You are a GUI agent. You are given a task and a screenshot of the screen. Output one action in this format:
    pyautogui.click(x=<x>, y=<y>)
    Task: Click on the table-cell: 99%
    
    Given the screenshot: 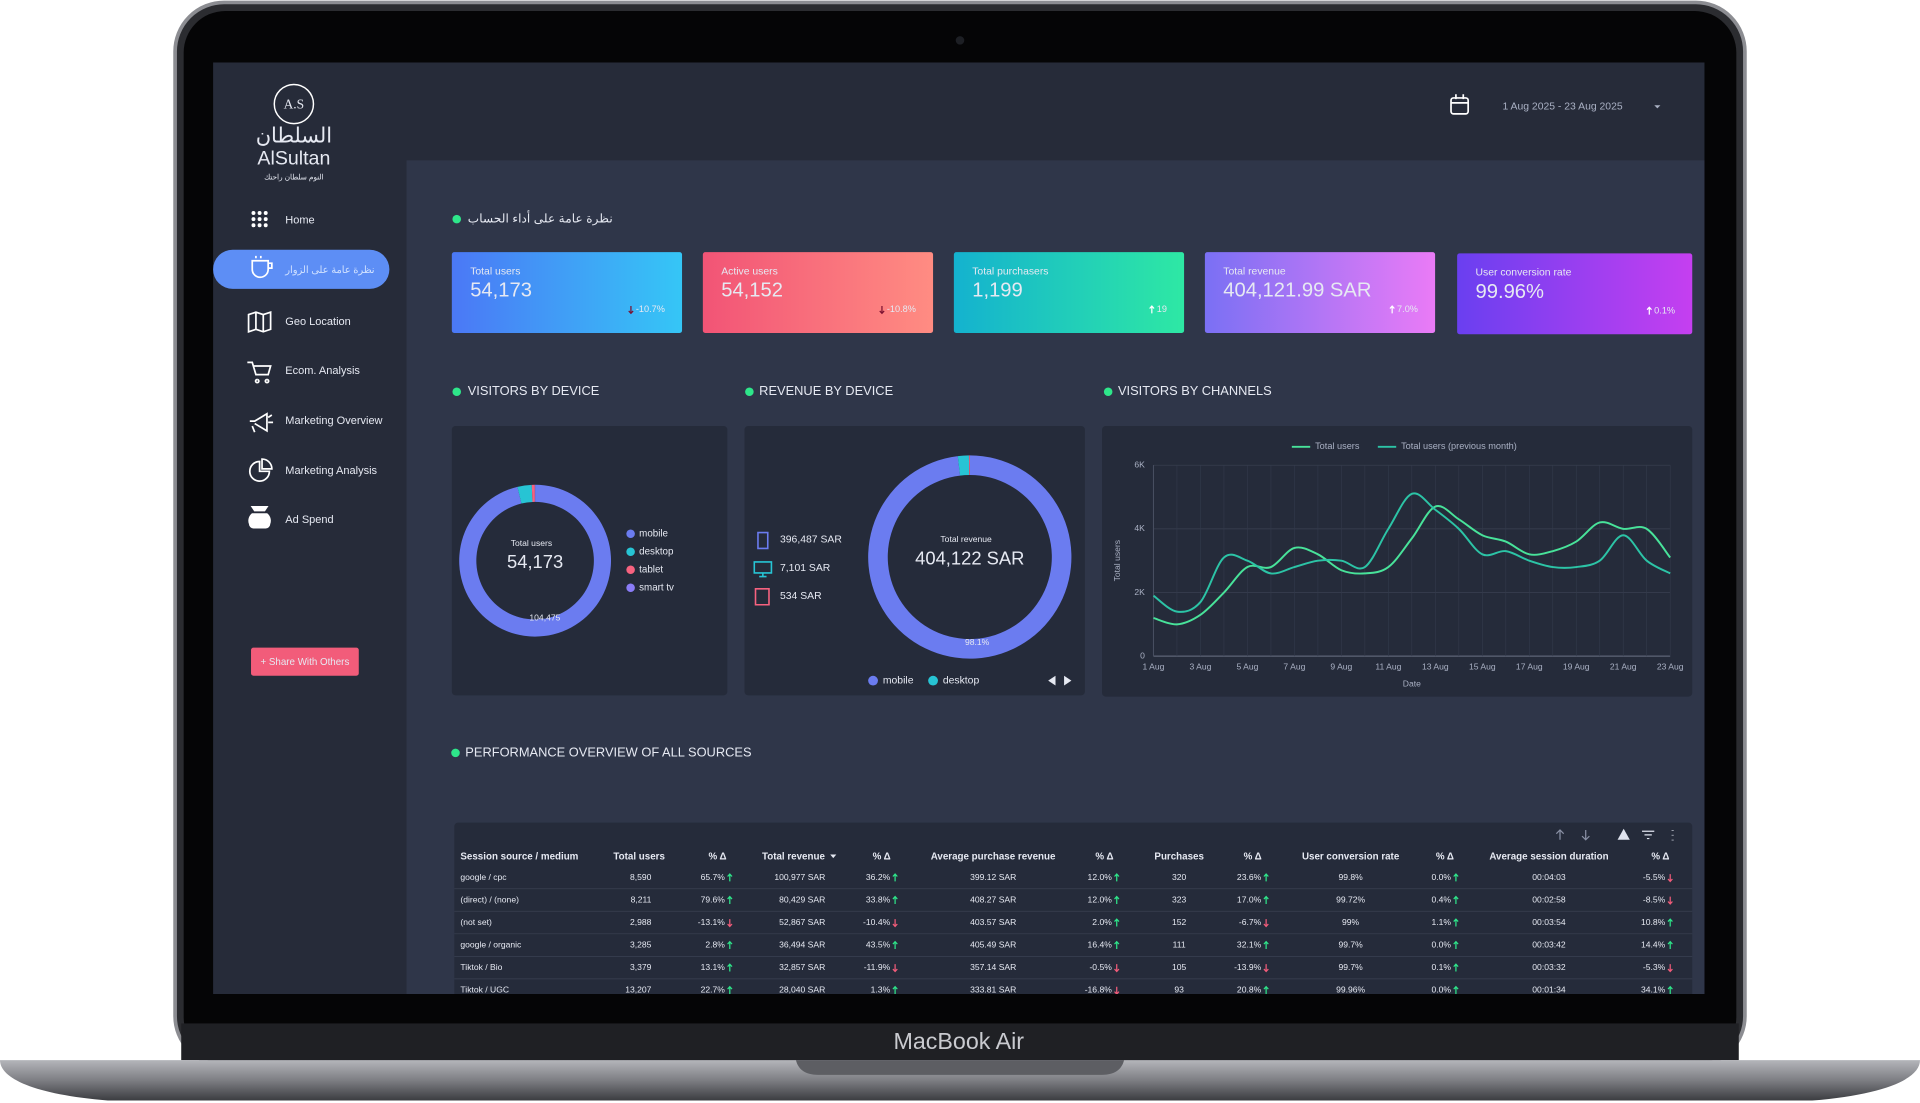 What is the action you would take?
    pyautogui.click(x=1351, y=922)
    